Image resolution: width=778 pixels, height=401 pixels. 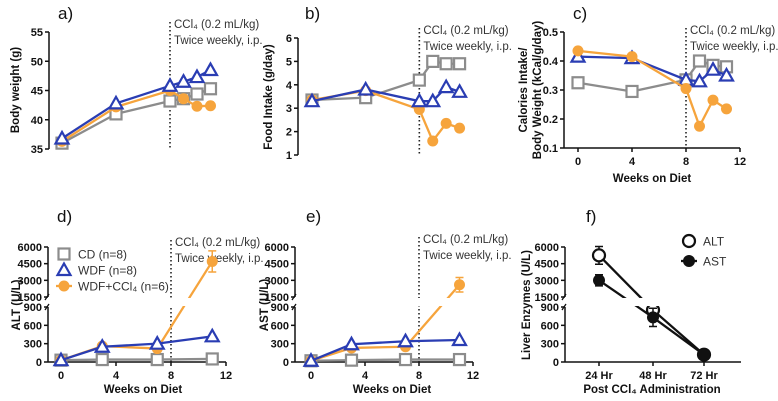 I want to click on y-axis-label: Body Weight (kCal/g/day), so click(x=538, y=90).